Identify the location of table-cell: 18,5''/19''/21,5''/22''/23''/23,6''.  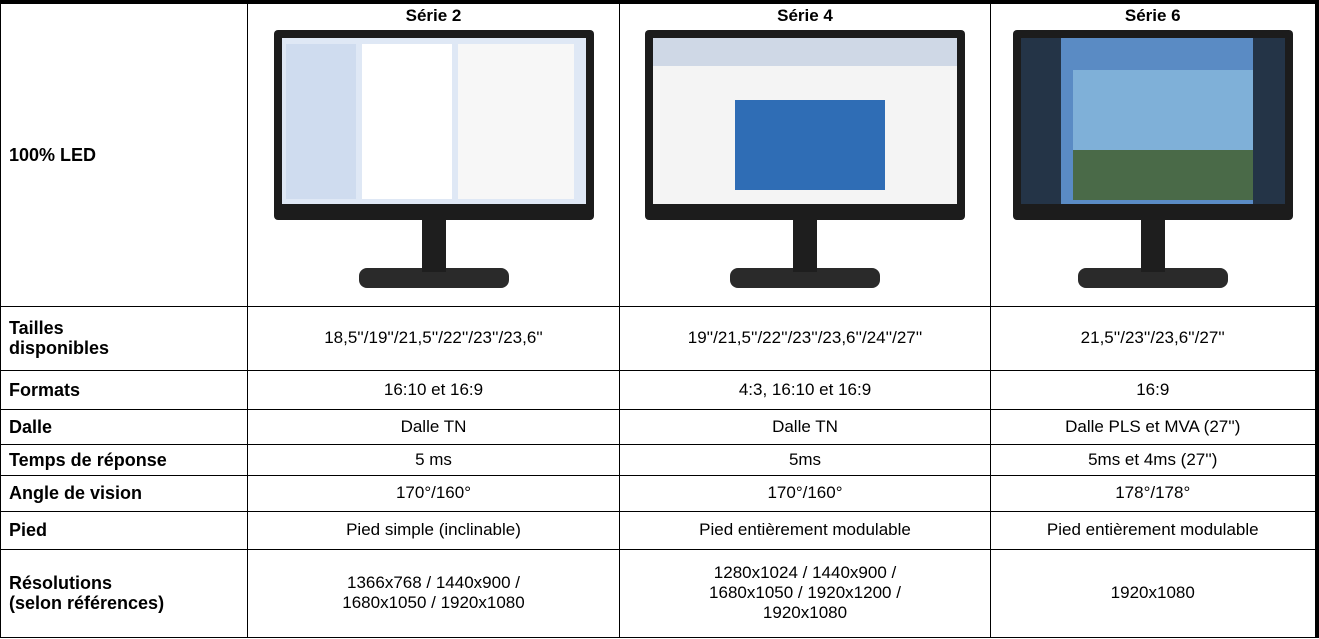
(433, 338).